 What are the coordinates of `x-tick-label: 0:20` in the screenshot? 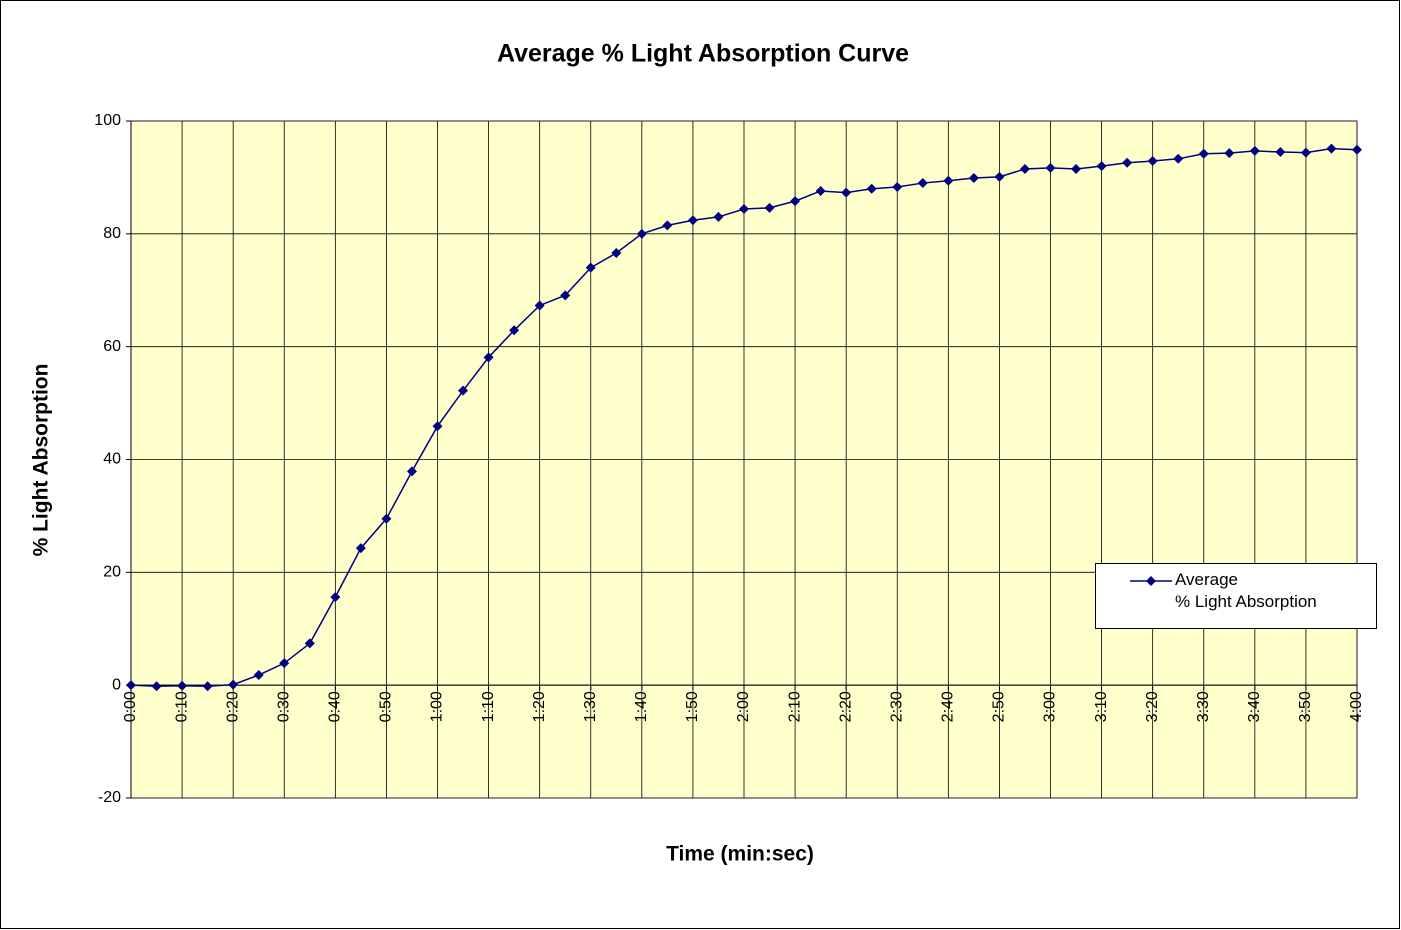 It's located at (232, 706).